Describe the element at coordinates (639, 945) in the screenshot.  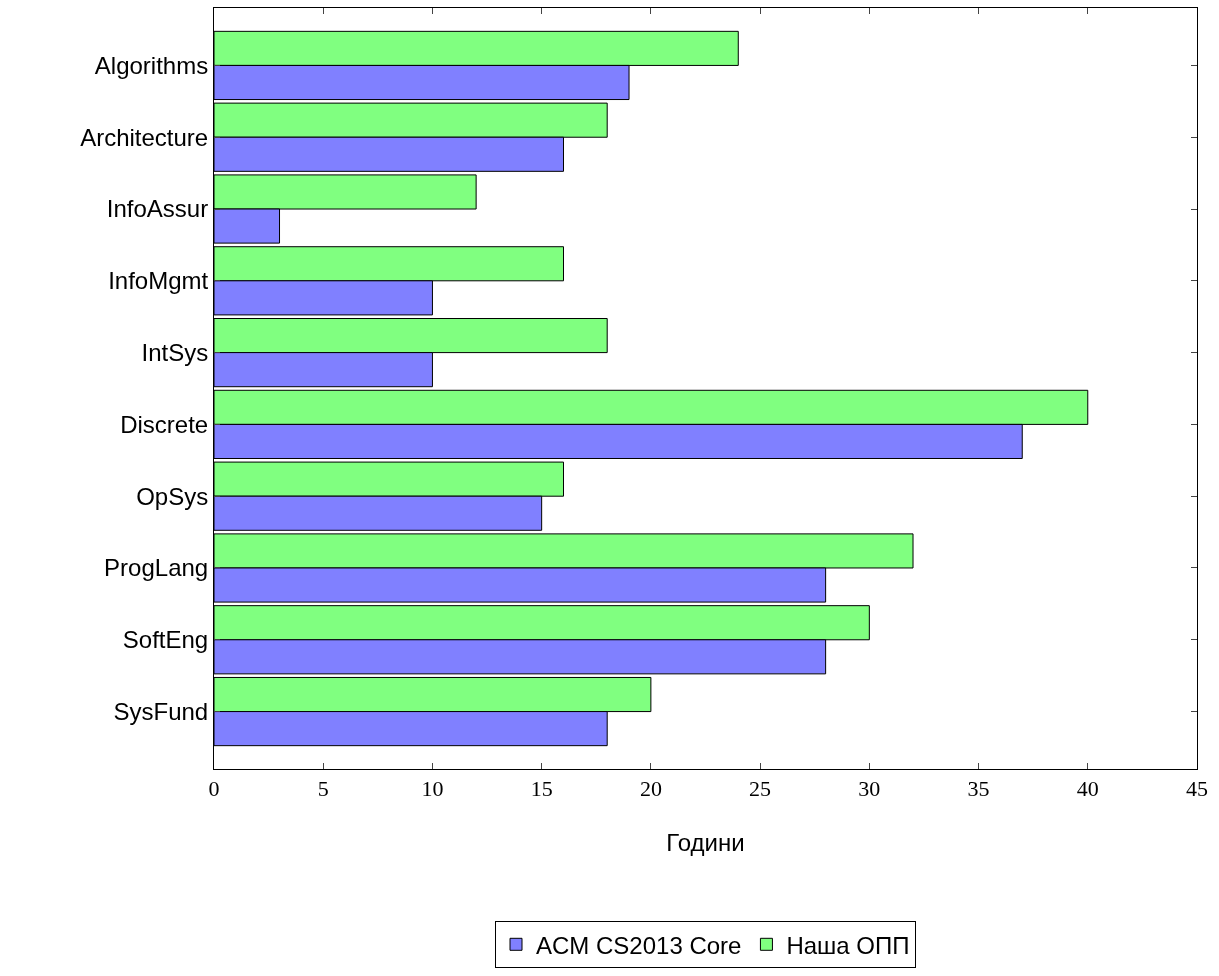
I see `legend-label: ACM CS2013 Core` at that location.